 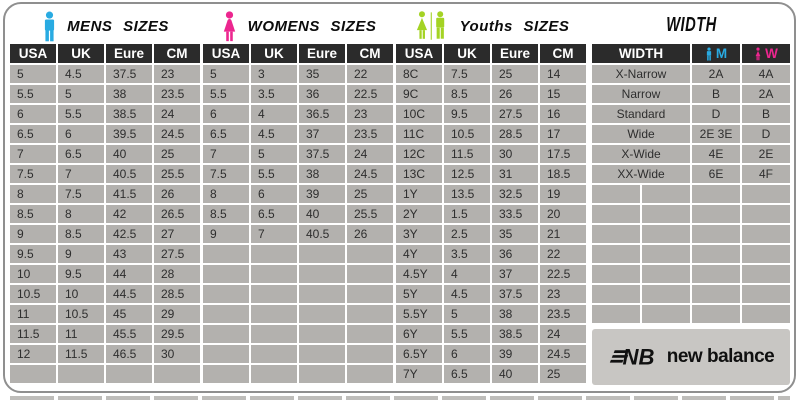 I want to click on width-name-cell: X-Narrow, so click(x=641, y=74).